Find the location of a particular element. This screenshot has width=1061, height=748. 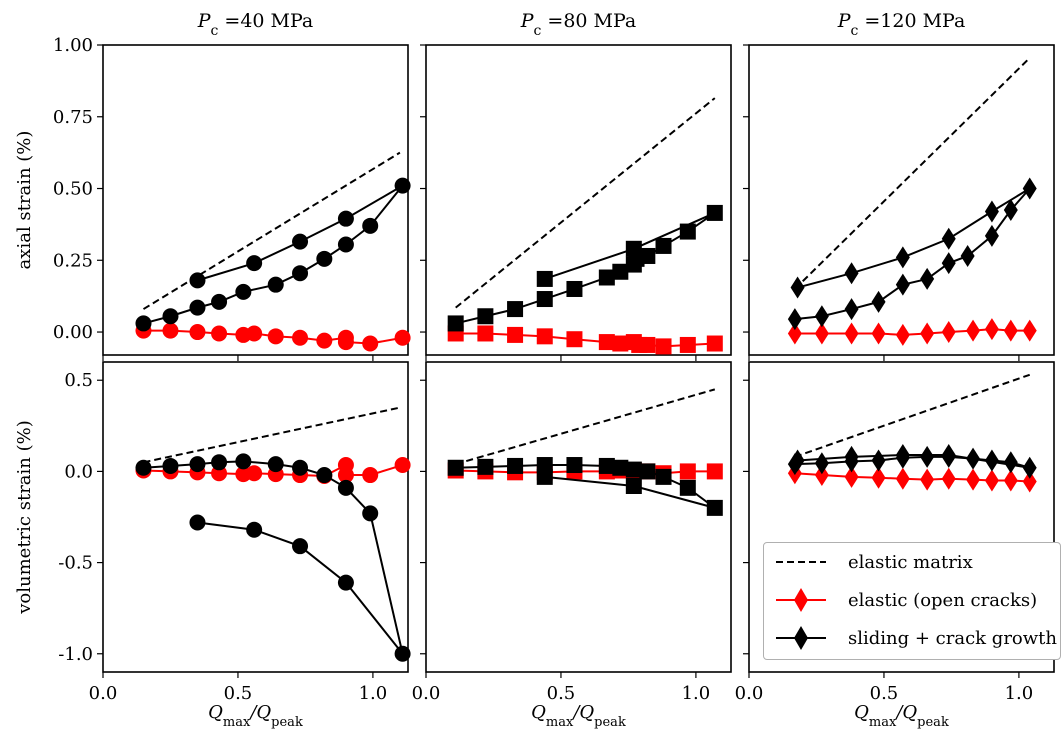

panel-1-1-frame is located at coordinates (255, 200).